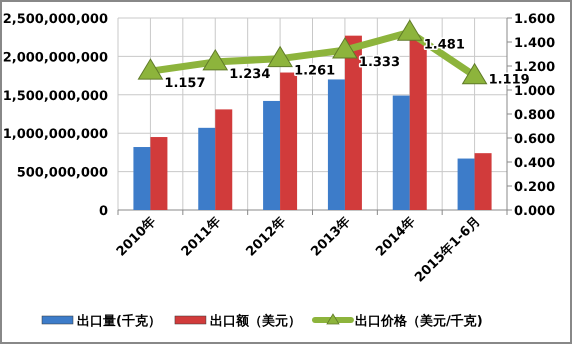 The image size is (572, 344). I want to click on y-tick-label: 2,500,000,000, so click(55, 19).